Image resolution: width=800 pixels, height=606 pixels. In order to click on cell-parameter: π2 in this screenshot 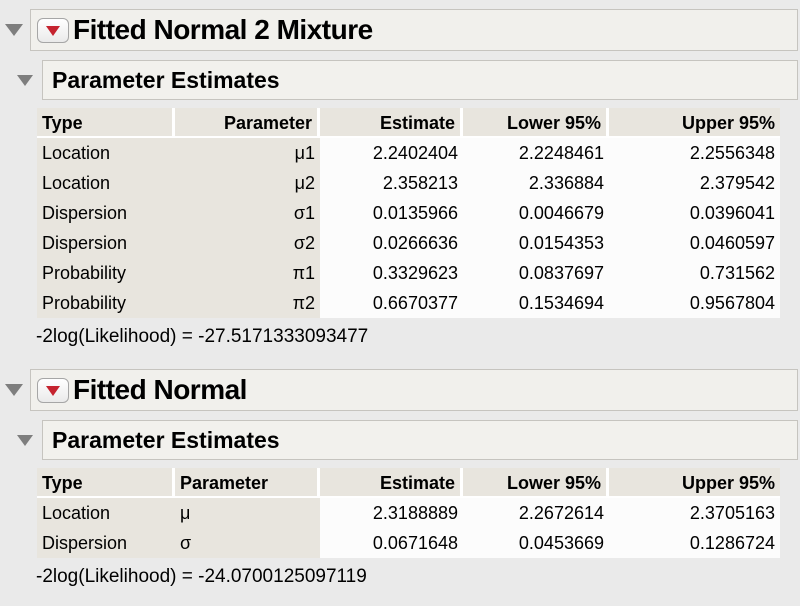, I will do `click(247, 303)`.